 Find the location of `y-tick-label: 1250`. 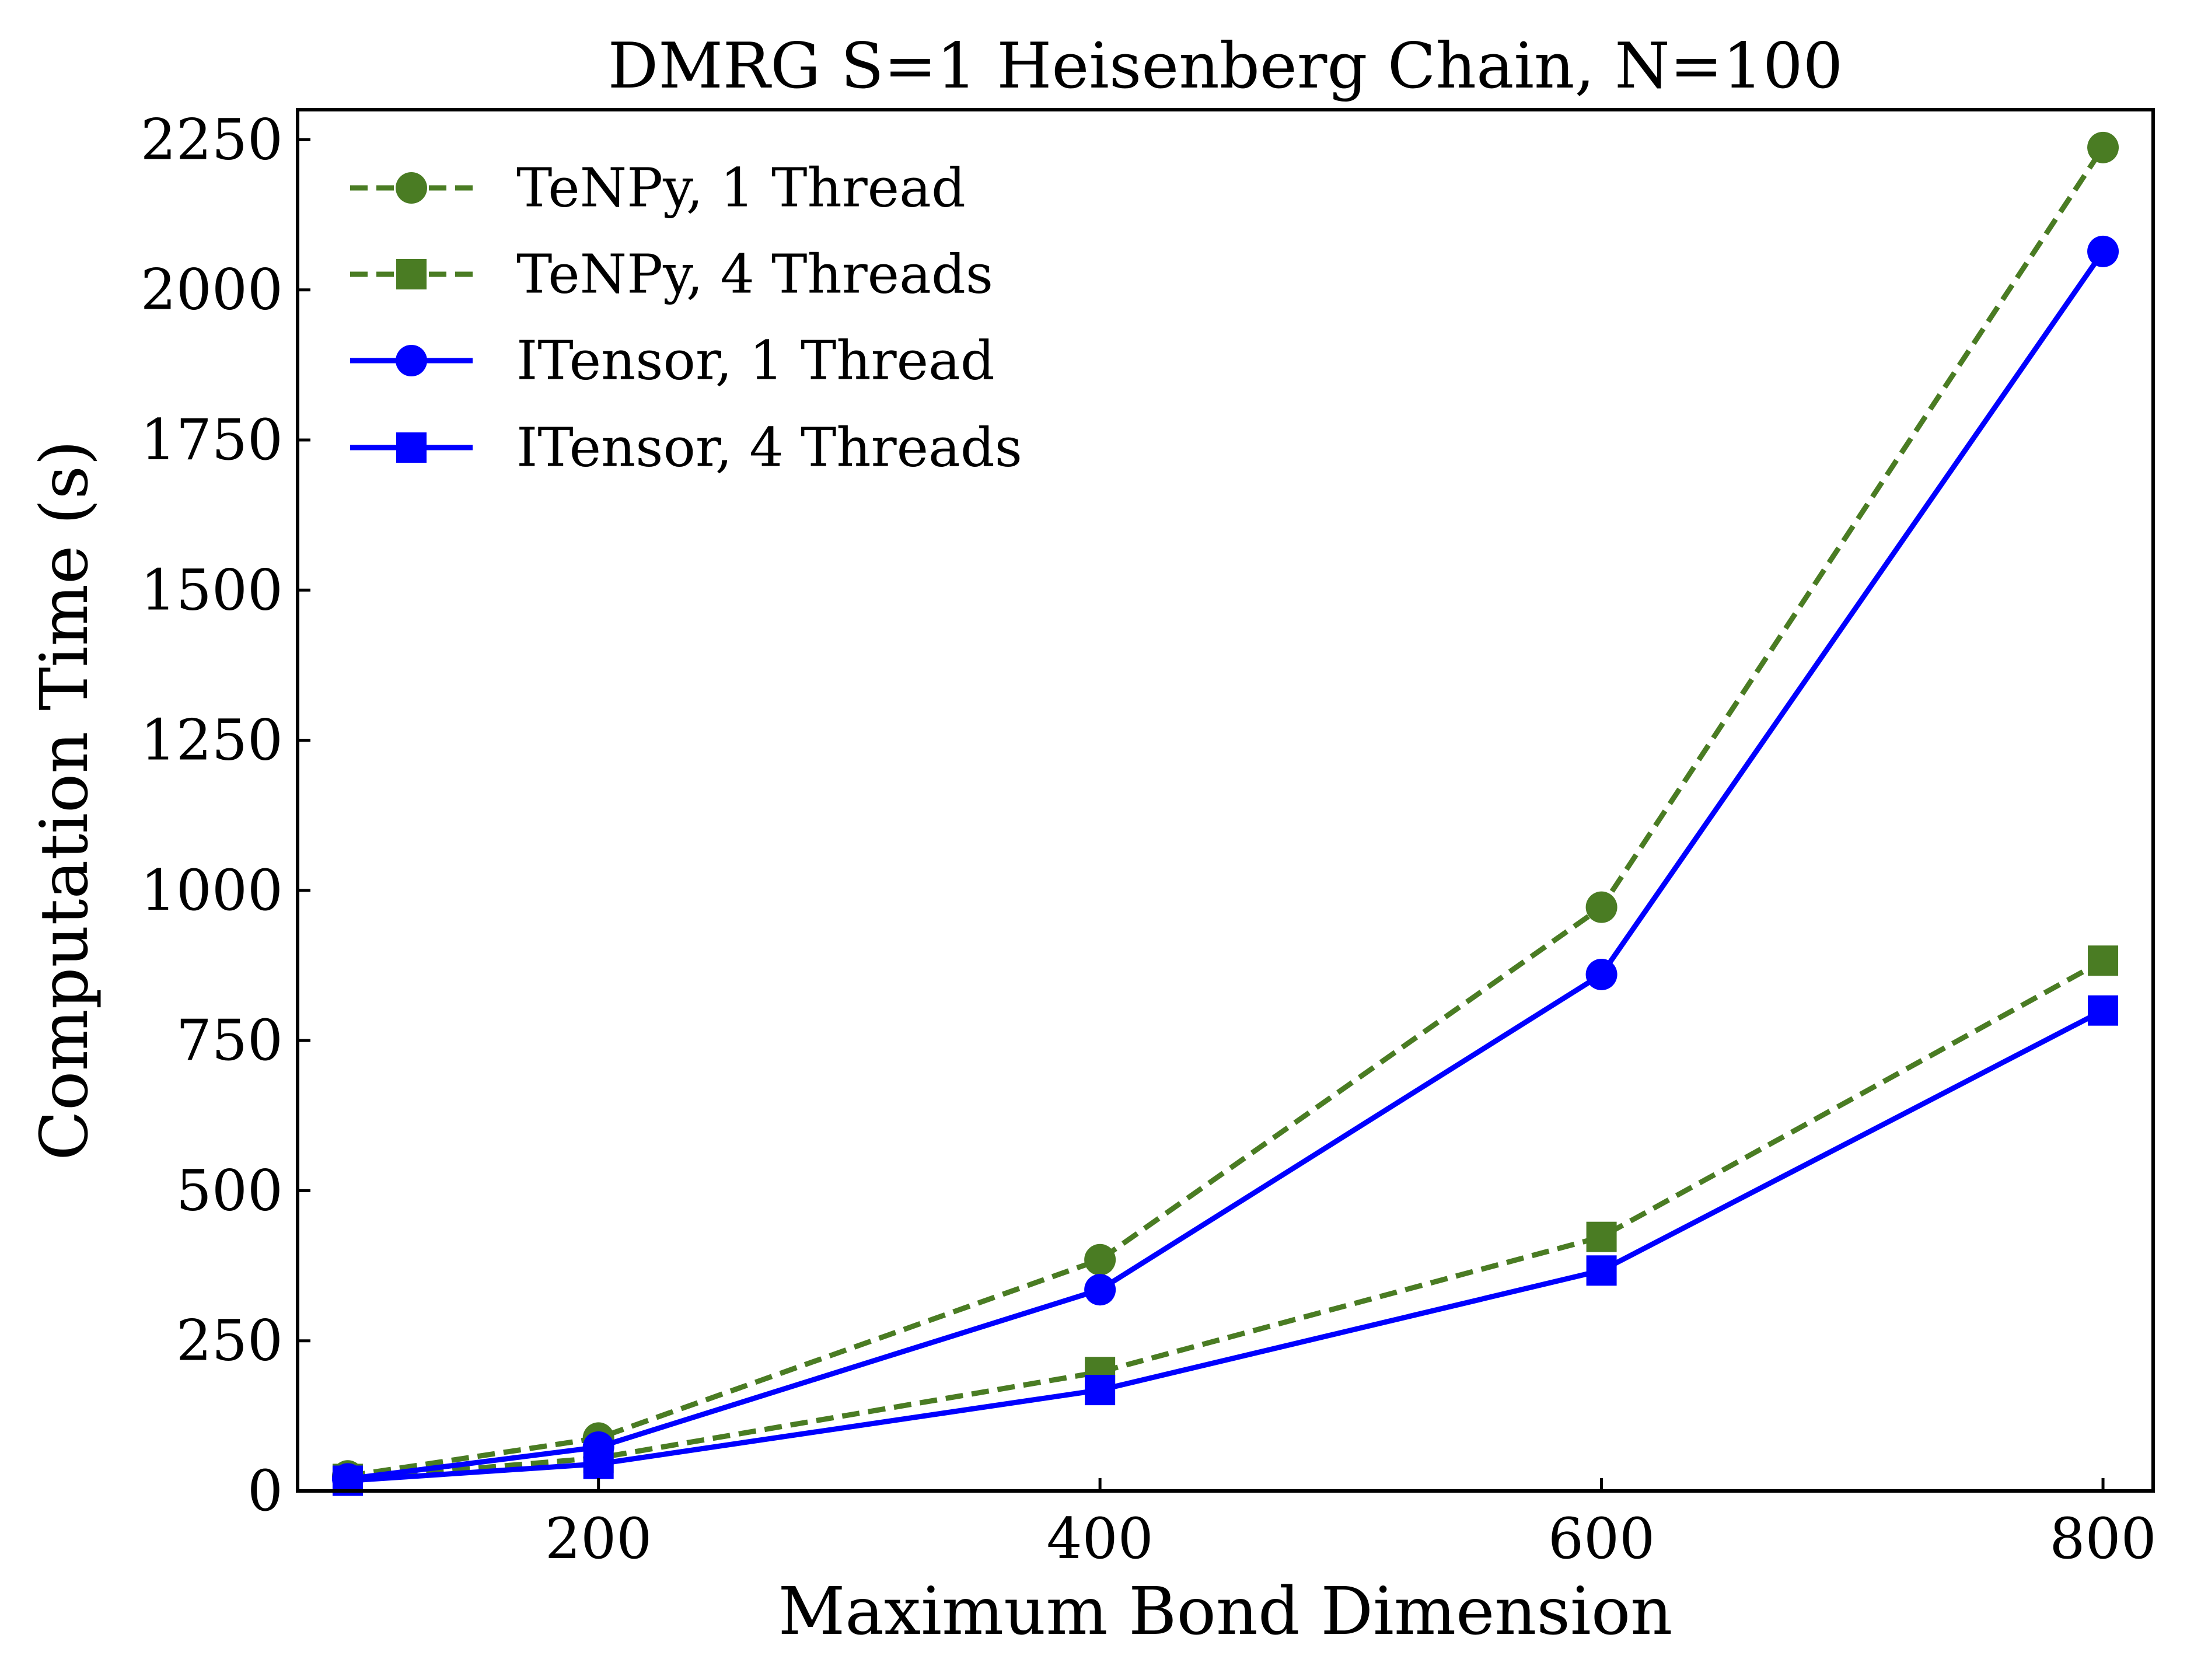

y-tick-label: 1250 is located at coordinates (212, 740).